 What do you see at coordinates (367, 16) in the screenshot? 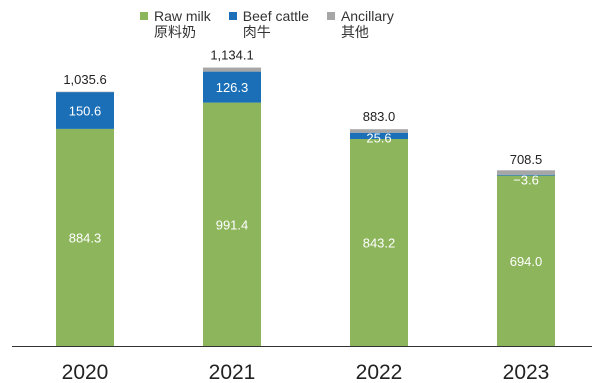
I see `legend-label-ancillary: Ancillary` at bounding box center [367, 16].